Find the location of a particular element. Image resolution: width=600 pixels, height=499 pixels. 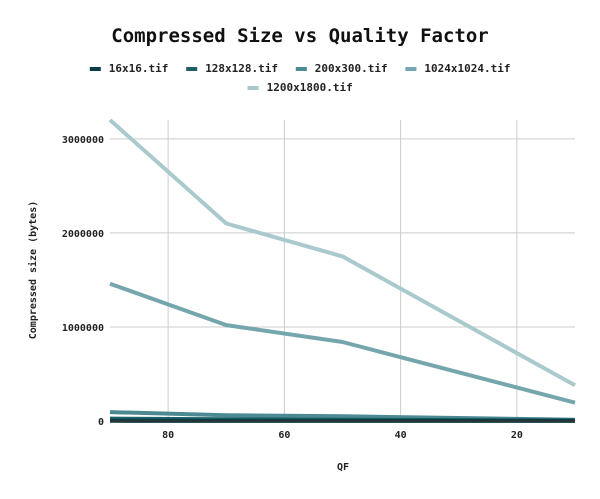

legend-item: 1200x1800.tif is located at coordinates (300, 87).